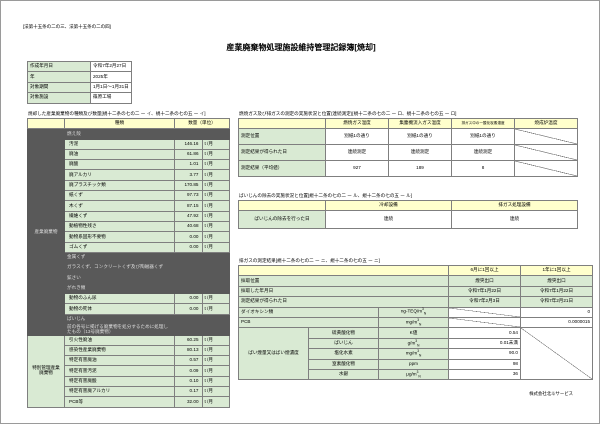 This screenshot has width=600, height=424. Describe the element at coordinates (188, 381) in the screenshot. I see `waste-qty-value: 0.10` at that location.